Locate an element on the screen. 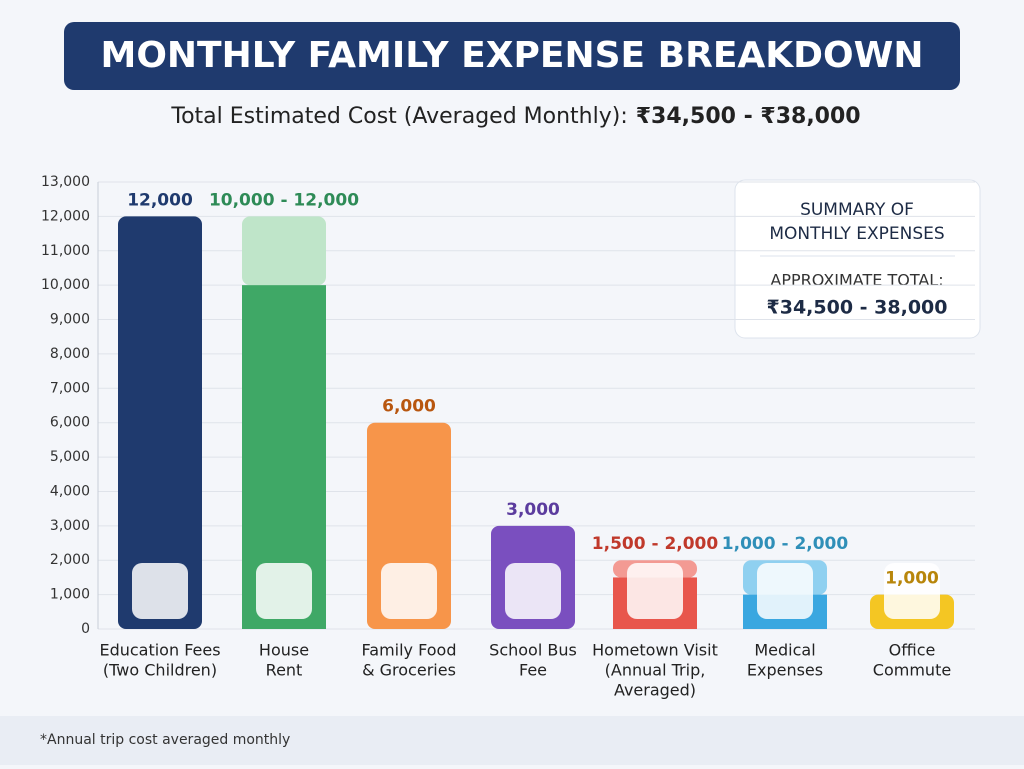 This screenshot has width=1024, height=769. summary-card is located at coordinates (857, 259).